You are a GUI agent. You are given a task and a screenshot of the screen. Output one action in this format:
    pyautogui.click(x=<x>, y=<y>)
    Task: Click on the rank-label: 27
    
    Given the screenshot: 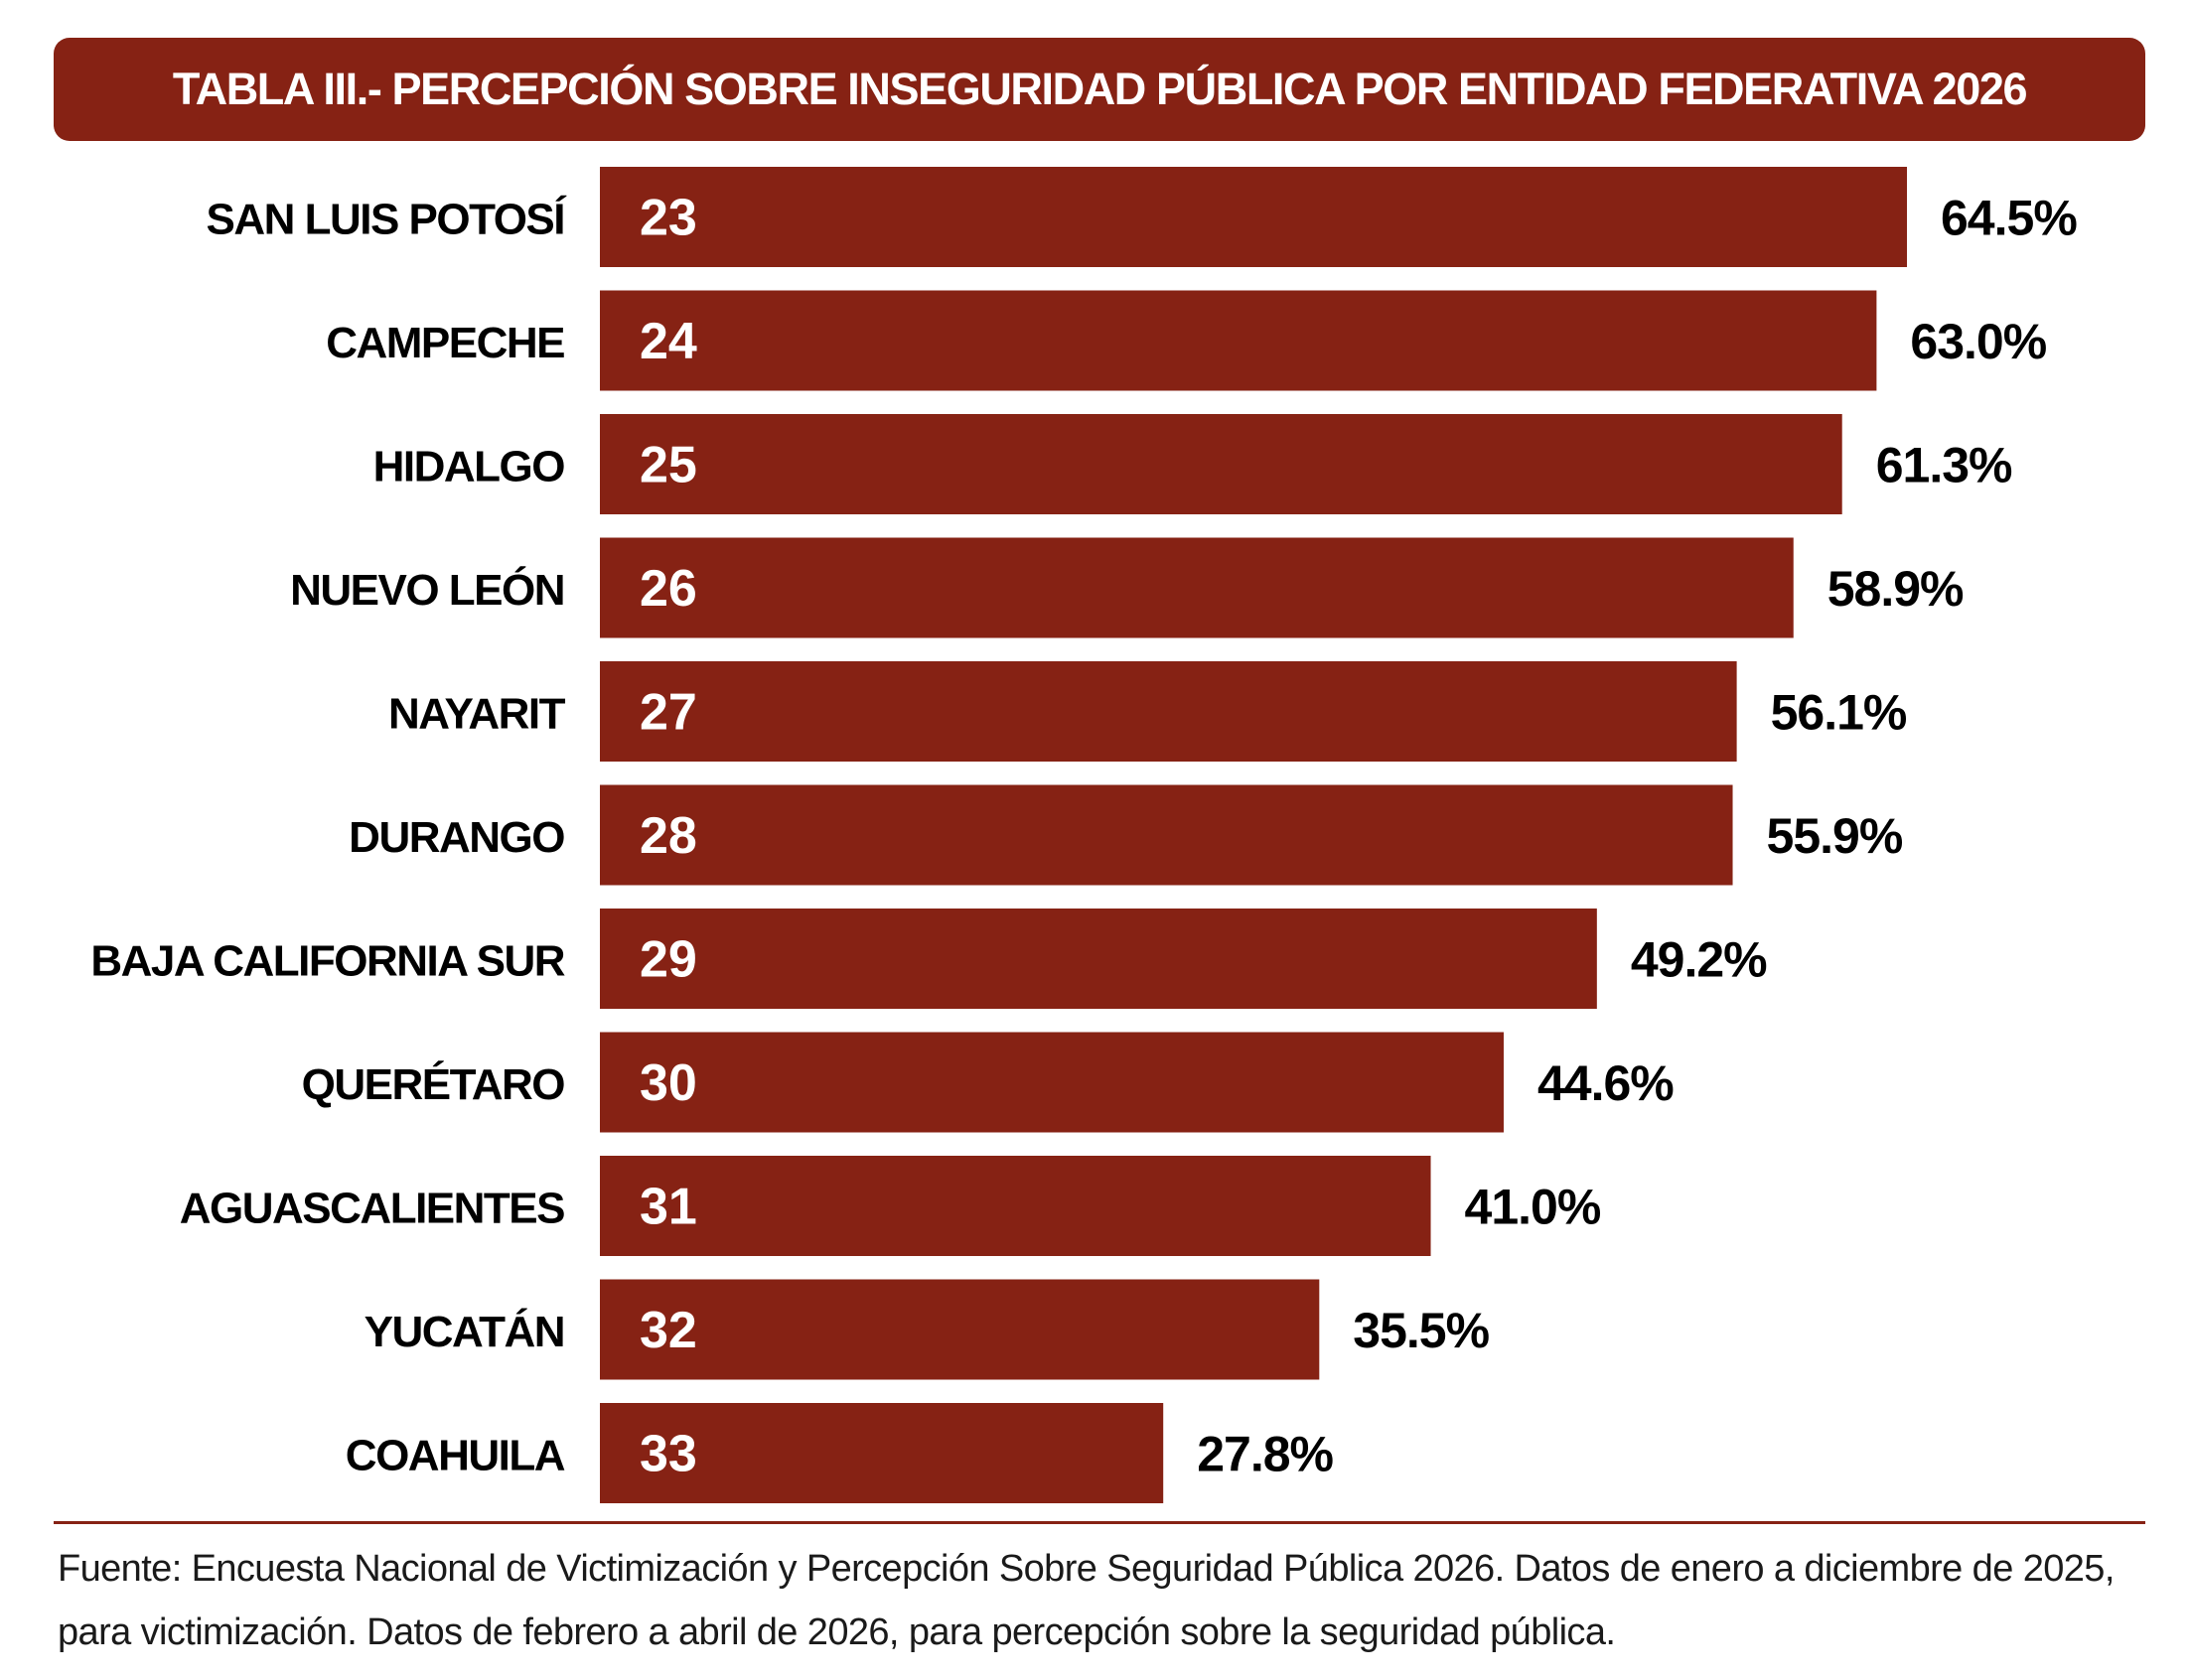 What is the action you would take?
    pyautogui.click(x=668, y=713)
    